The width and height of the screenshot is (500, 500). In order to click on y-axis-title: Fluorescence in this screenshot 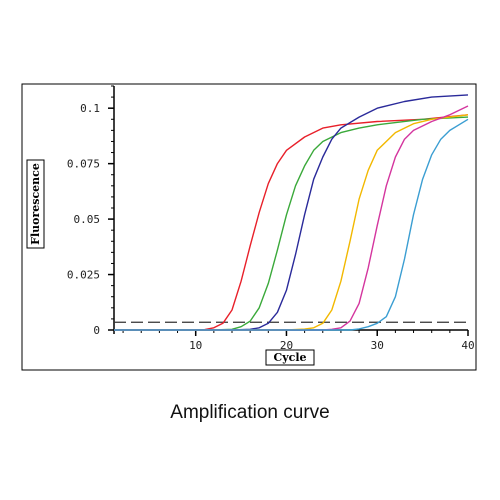, I will do `click(35, 204)`.